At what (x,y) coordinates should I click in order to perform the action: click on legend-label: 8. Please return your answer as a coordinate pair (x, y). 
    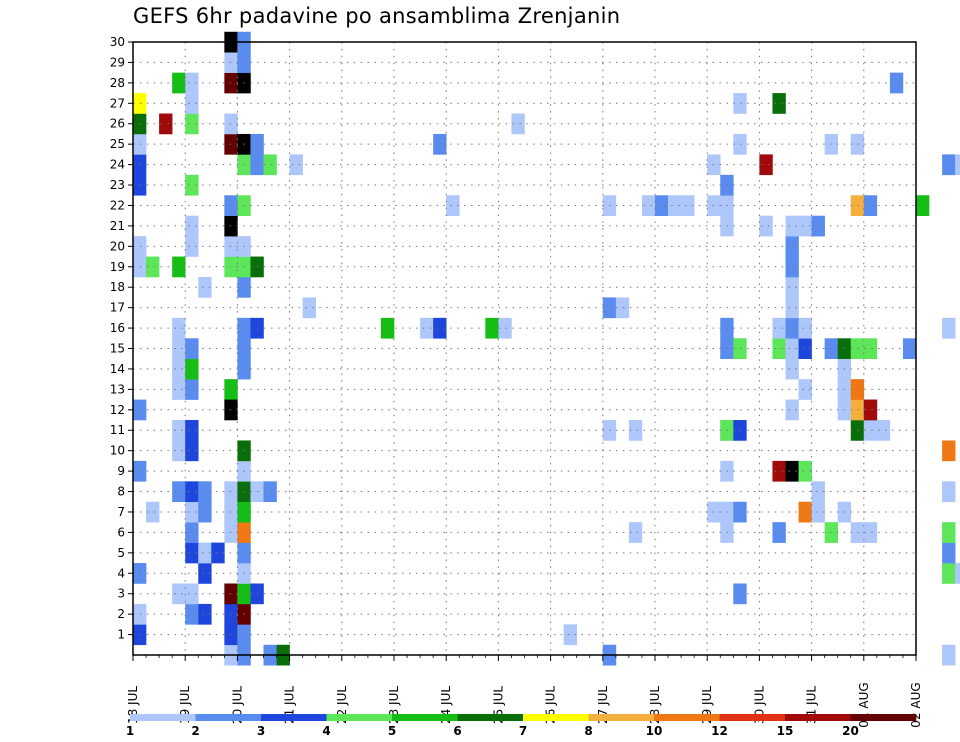
    Looking at the image, I should click on (588, 731).